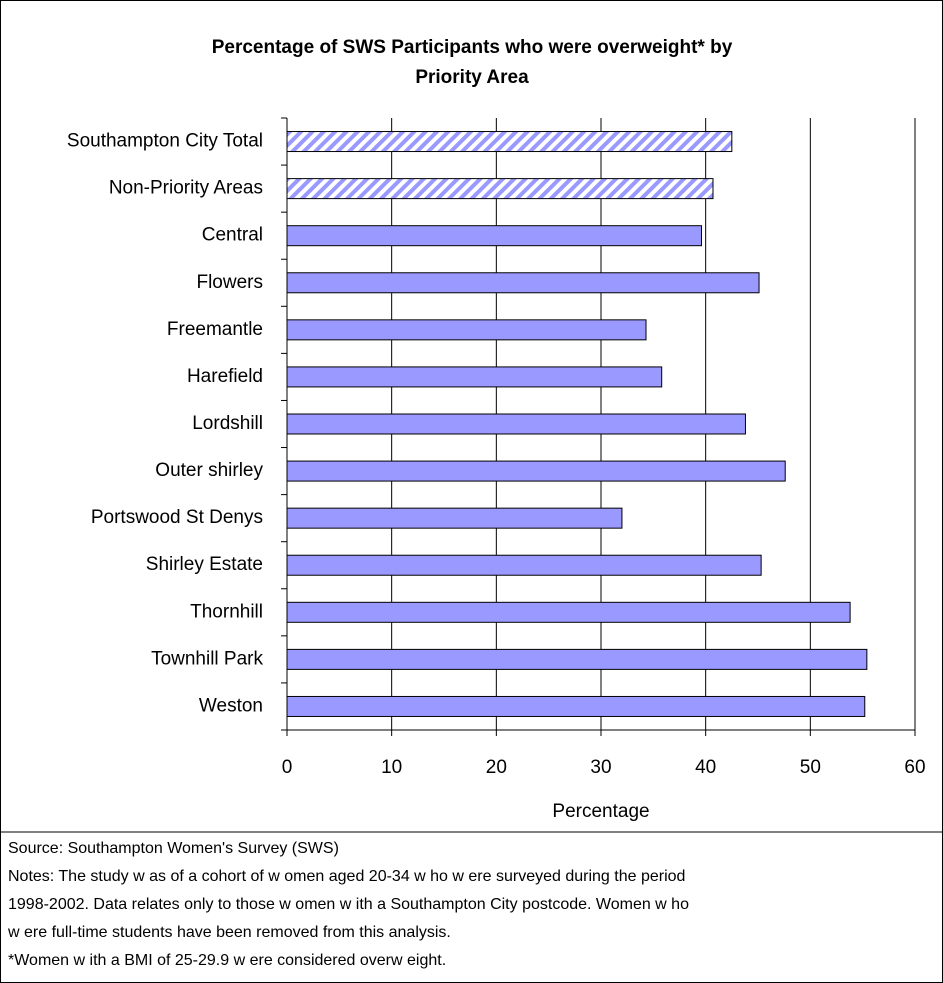 Image resolution: width=943 pixels, height=983 pixels. What do you see at coordinates (226, 611) in the screenshot?
I see `y-tick-label: Thornhill` at bounding box center [226, 611].